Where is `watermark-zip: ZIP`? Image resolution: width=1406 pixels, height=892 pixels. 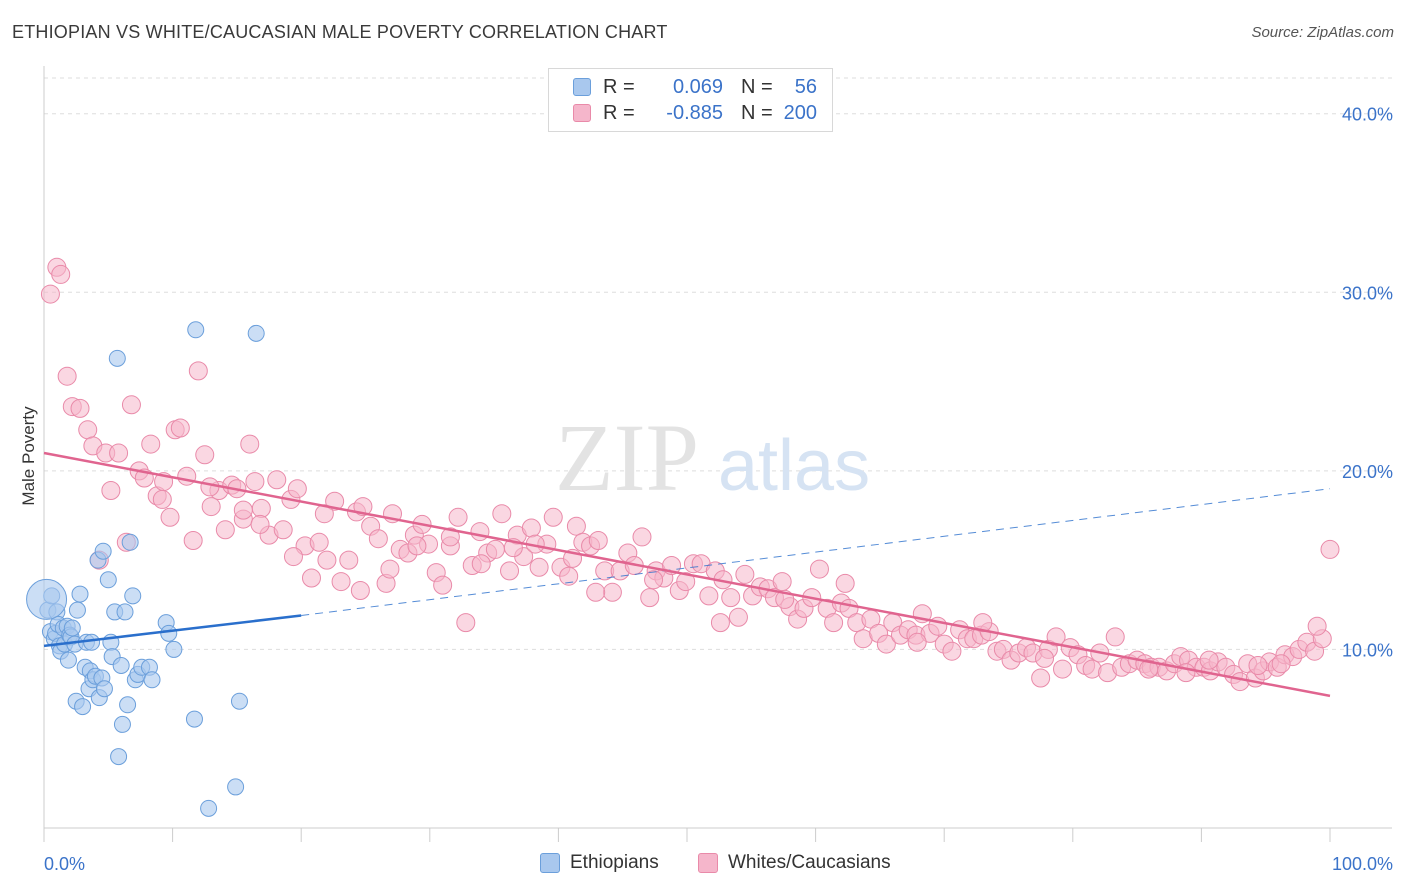 watermark-zip: ZIP is located at coordinates (627, 457).